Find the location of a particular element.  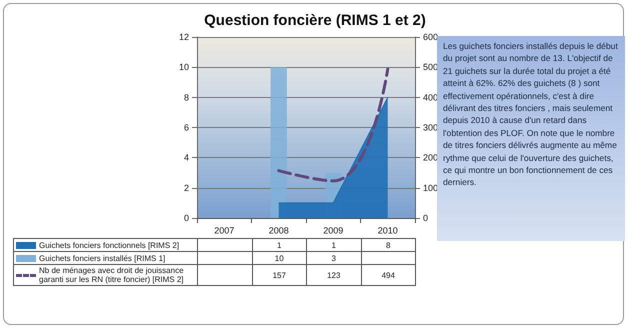

x-tick-label: 2007 is located at coordinates (224, 231).